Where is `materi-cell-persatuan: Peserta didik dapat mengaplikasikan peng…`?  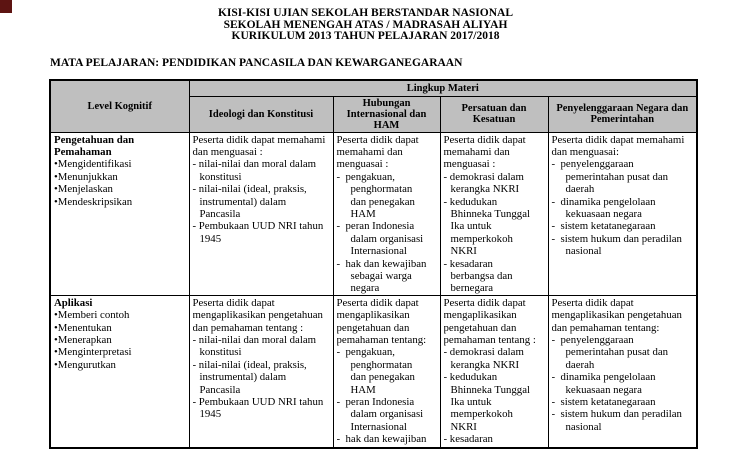
materi-cell-persatuan: Peserta didik dapat mengaplikasikan peng… is located at coordinates (494, 371).